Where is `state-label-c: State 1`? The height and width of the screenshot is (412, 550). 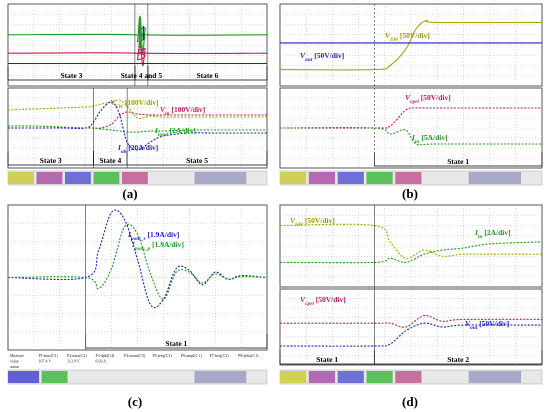
state-label-c: State 1 is located at coordinates (176, 343).